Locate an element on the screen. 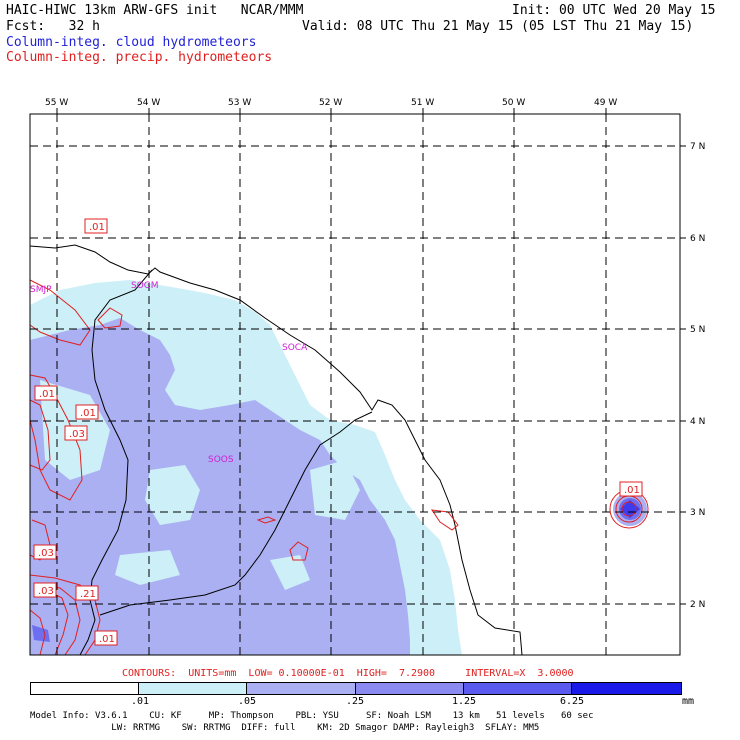 The width and height of the screenshot is (740, 740). colorbar-tick: 1.25 is located at coordinates (464, 701).